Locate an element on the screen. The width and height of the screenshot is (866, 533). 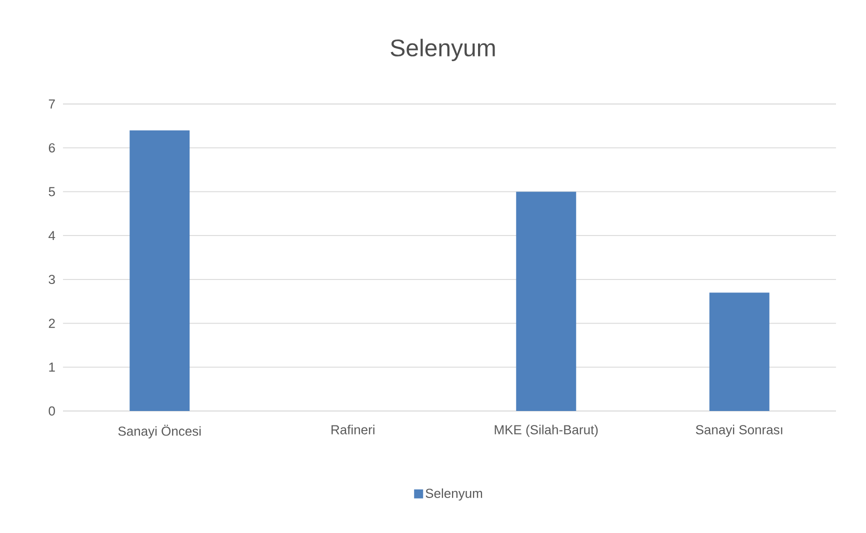
y-tick-label: 7 is located at coordinates (51, 104).